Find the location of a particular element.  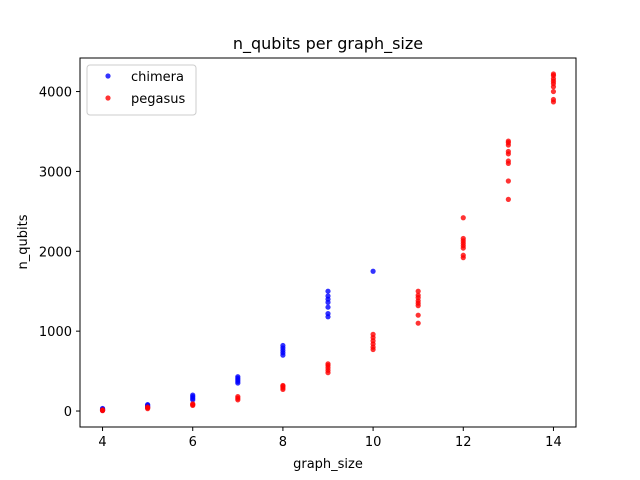

x-tick-label-6: 6 is located at coordinates (193, 442).